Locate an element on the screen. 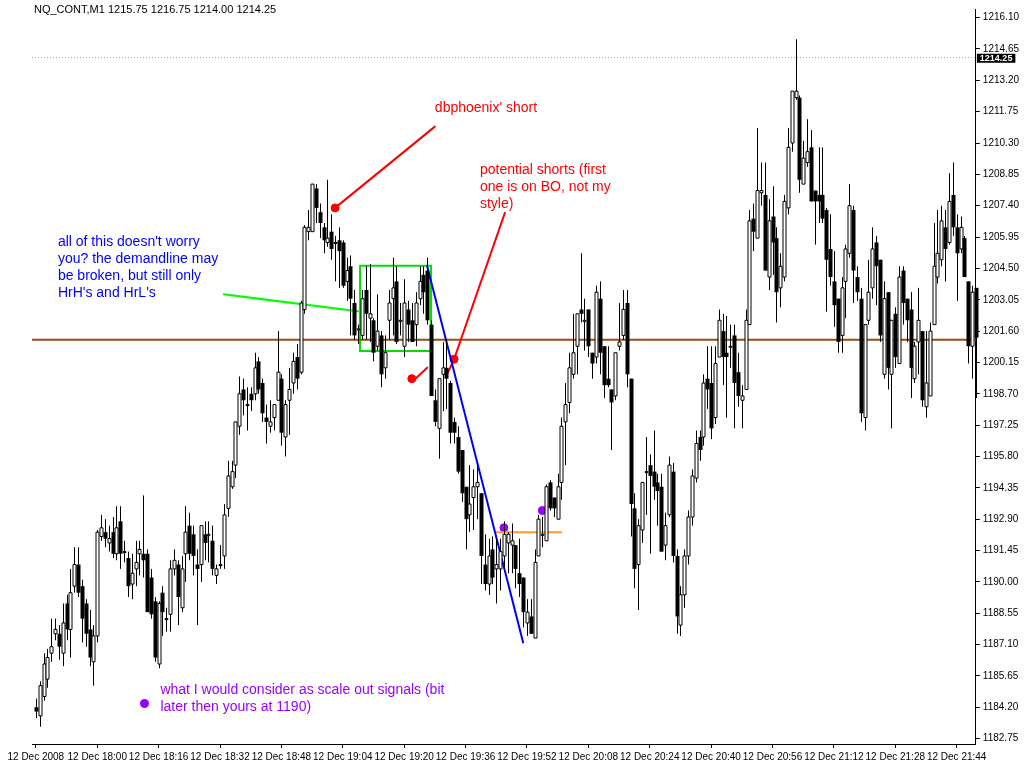  y-tick-label: 1188.55 is located at coordinates (1000, 612).